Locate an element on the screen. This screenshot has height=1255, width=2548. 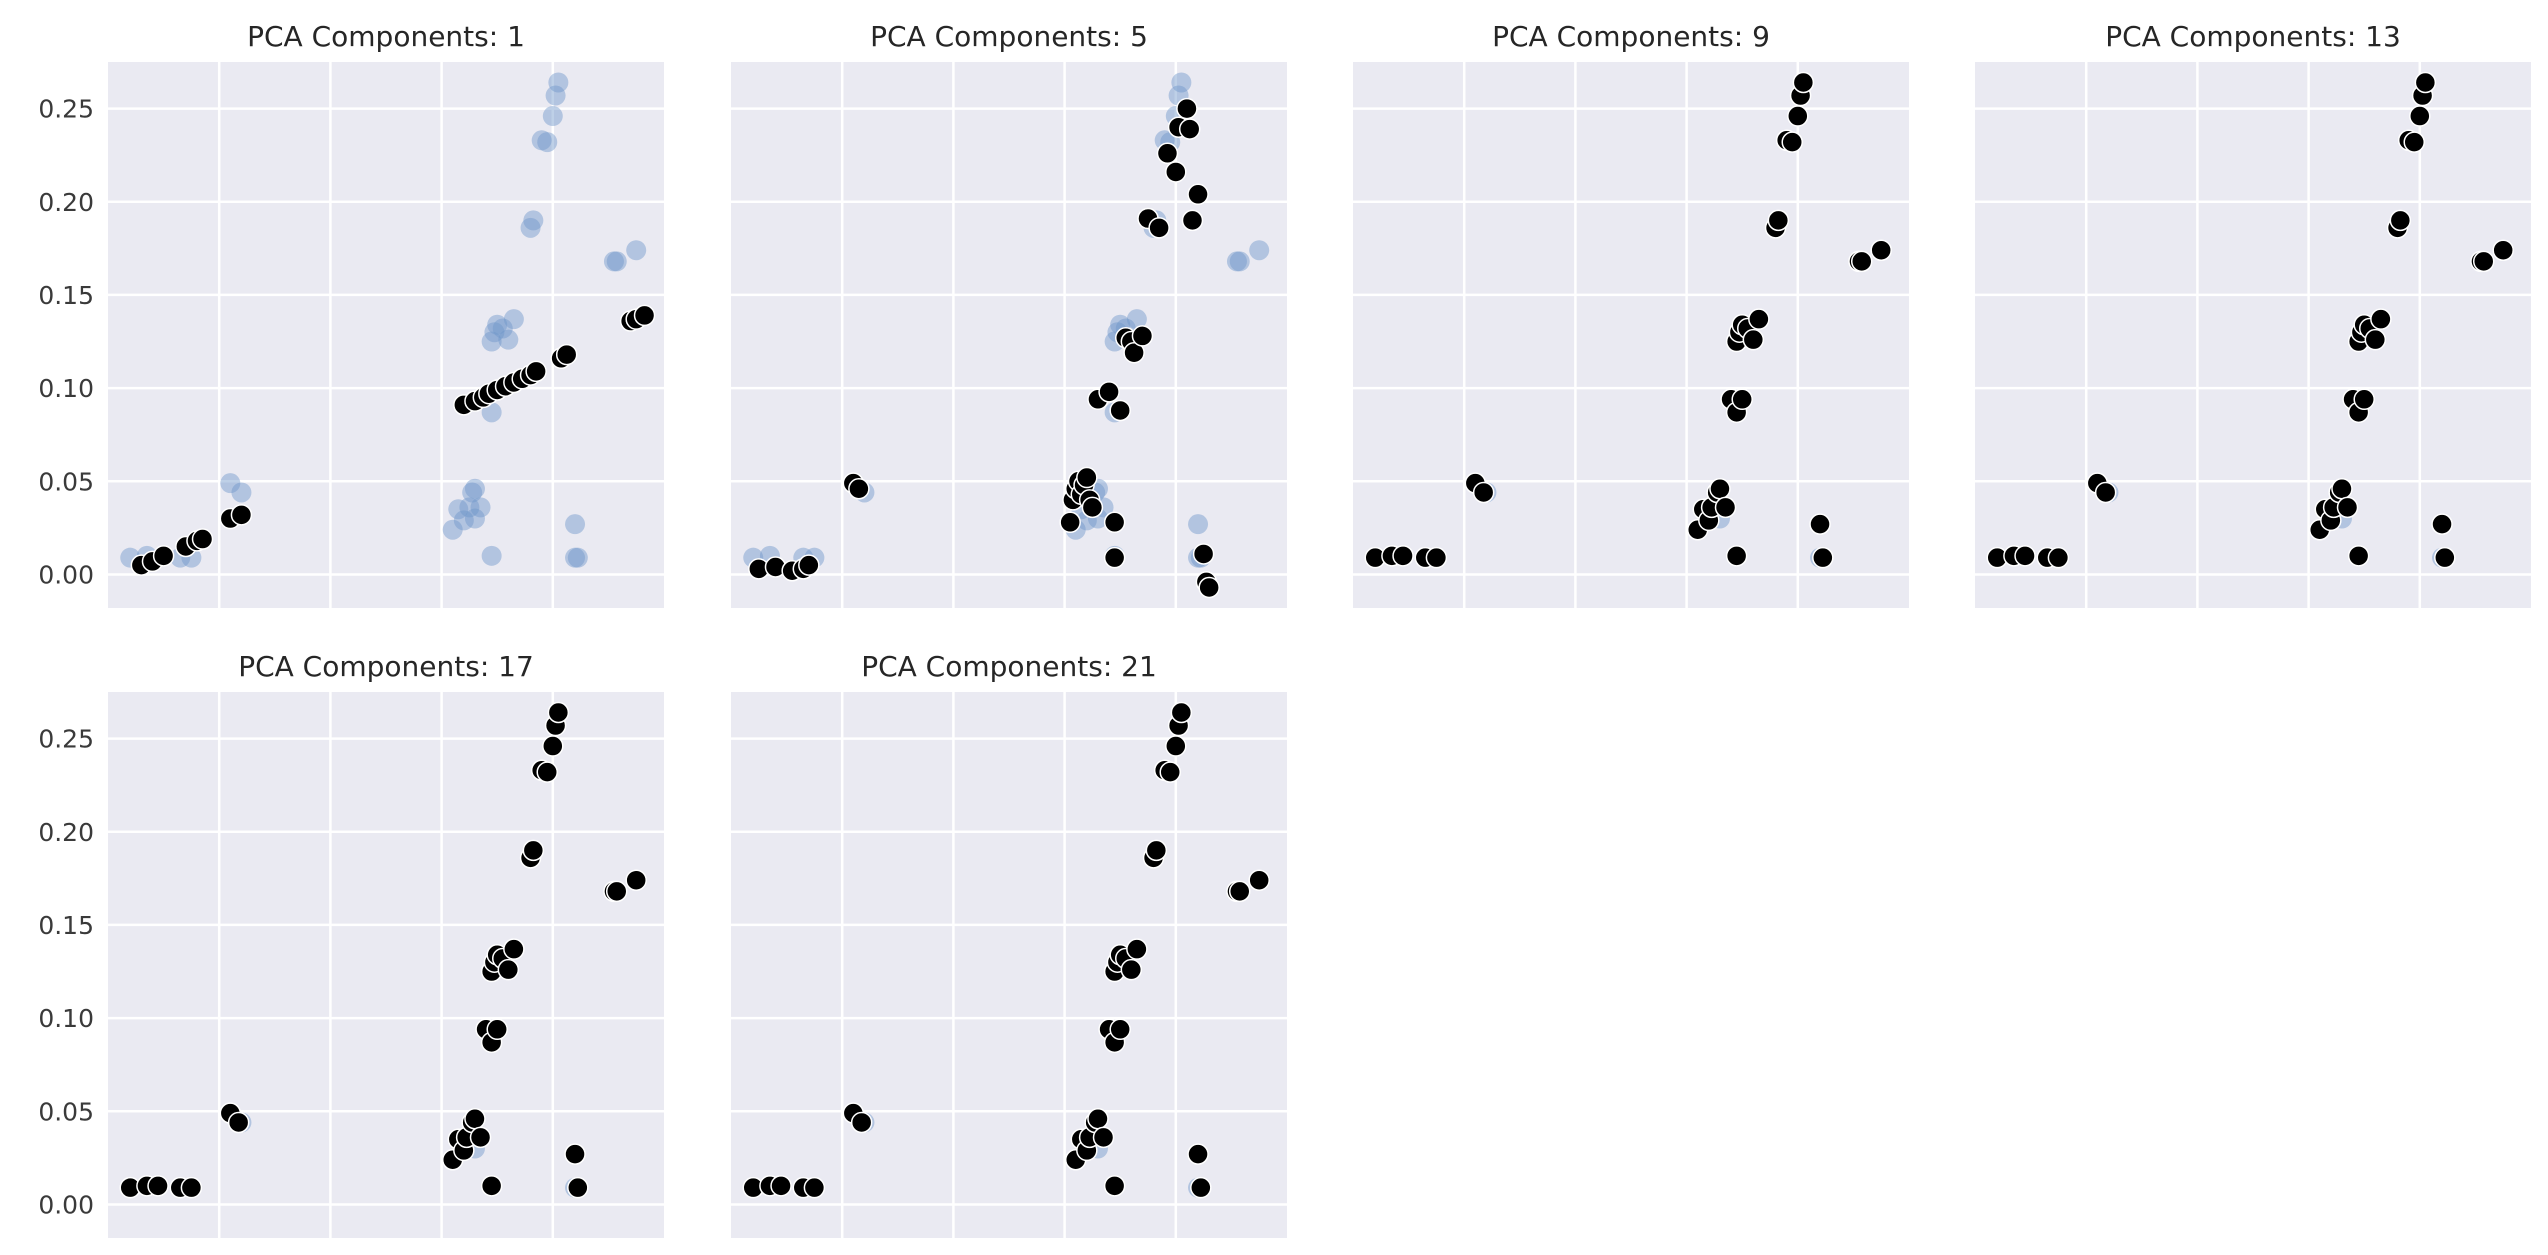
panel-title: PCA Components: 9 is located at coordinates (1631, 36).